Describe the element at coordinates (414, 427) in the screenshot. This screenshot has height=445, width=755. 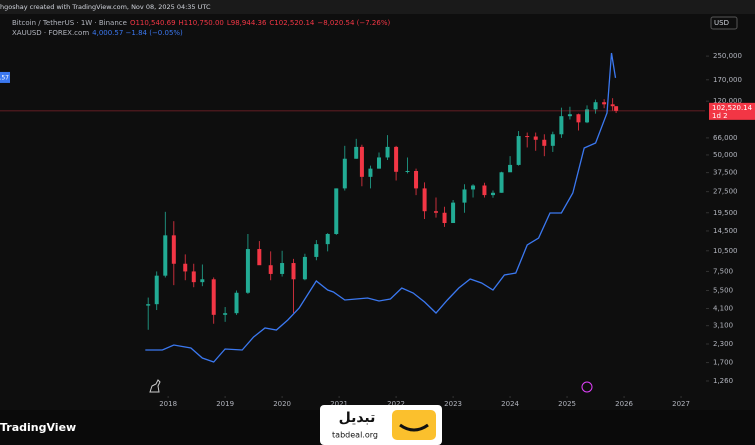
I see `watermark-smile` at that location.